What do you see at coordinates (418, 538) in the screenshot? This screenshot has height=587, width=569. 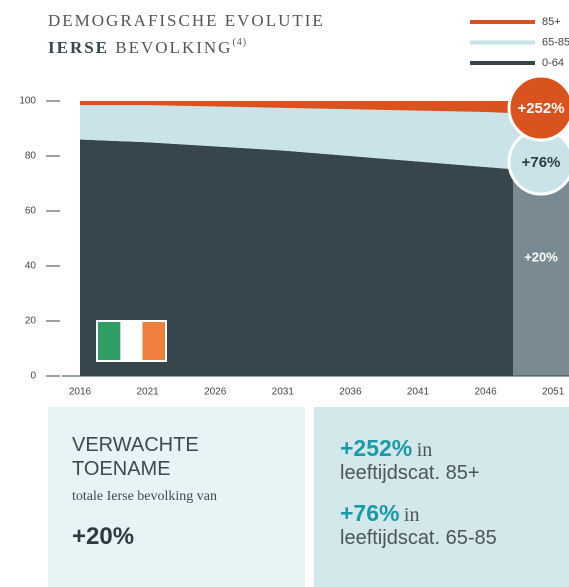 I see `detail-text: leeftijdscat. 65-85` at bounding box center [418, 538].